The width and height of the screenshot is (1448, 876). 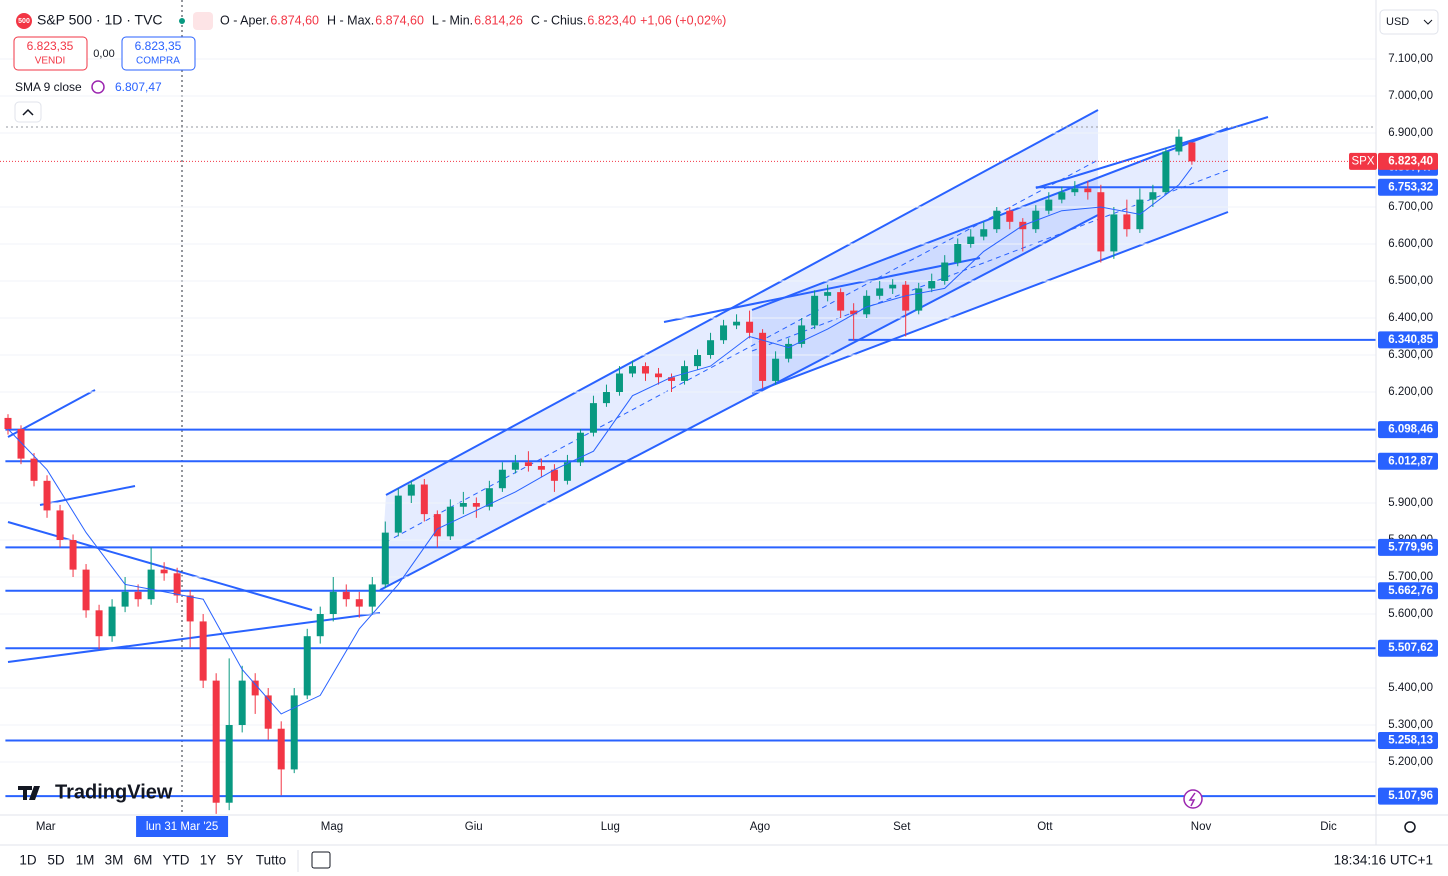 What do you see at coordinates (683, 20) in the screenshot?
I see `ohlc-change: +1,06 (+0,02%)` at bounding box center [683, 20].